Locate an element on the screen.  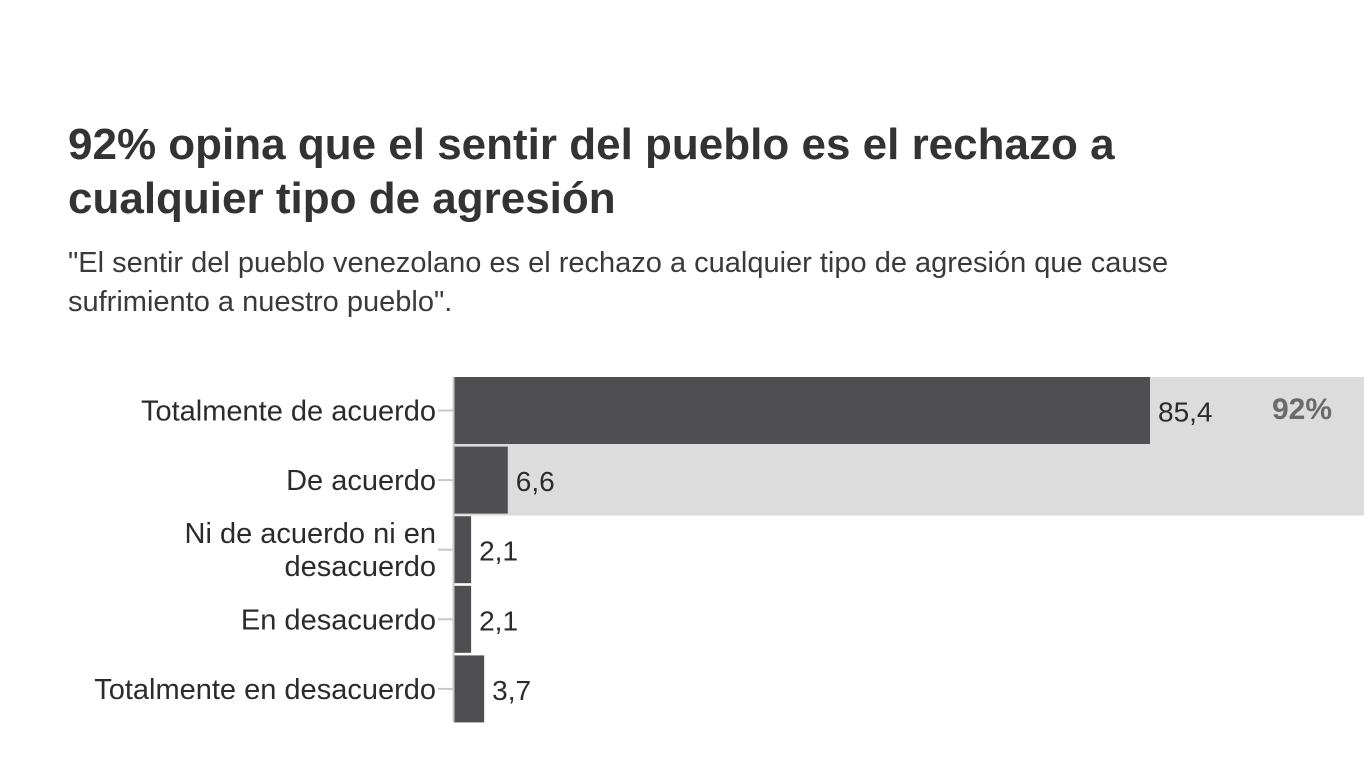
highlight-total-label: 92% is located at coordinates (1302, 409).